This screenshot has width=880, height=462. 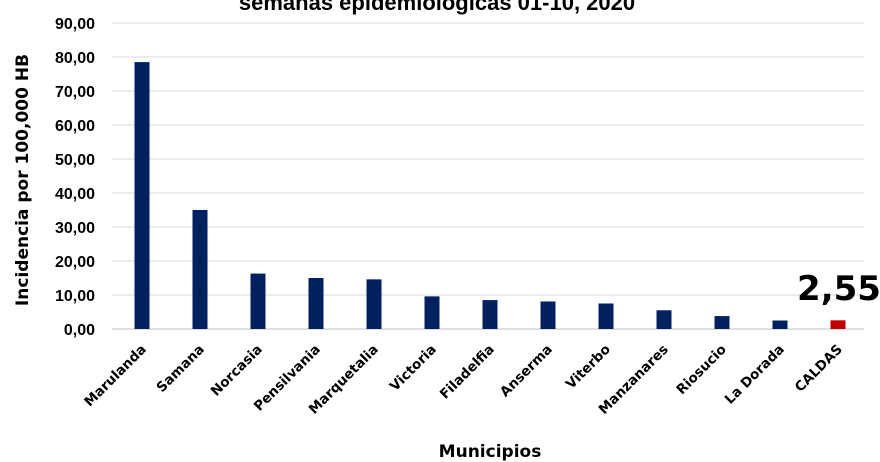 What do you see at coordinates (23, 180) in the screenshot?
I see `y-axis-label: Incidencia por 100,000 HB` at bounding box center [23, 180].